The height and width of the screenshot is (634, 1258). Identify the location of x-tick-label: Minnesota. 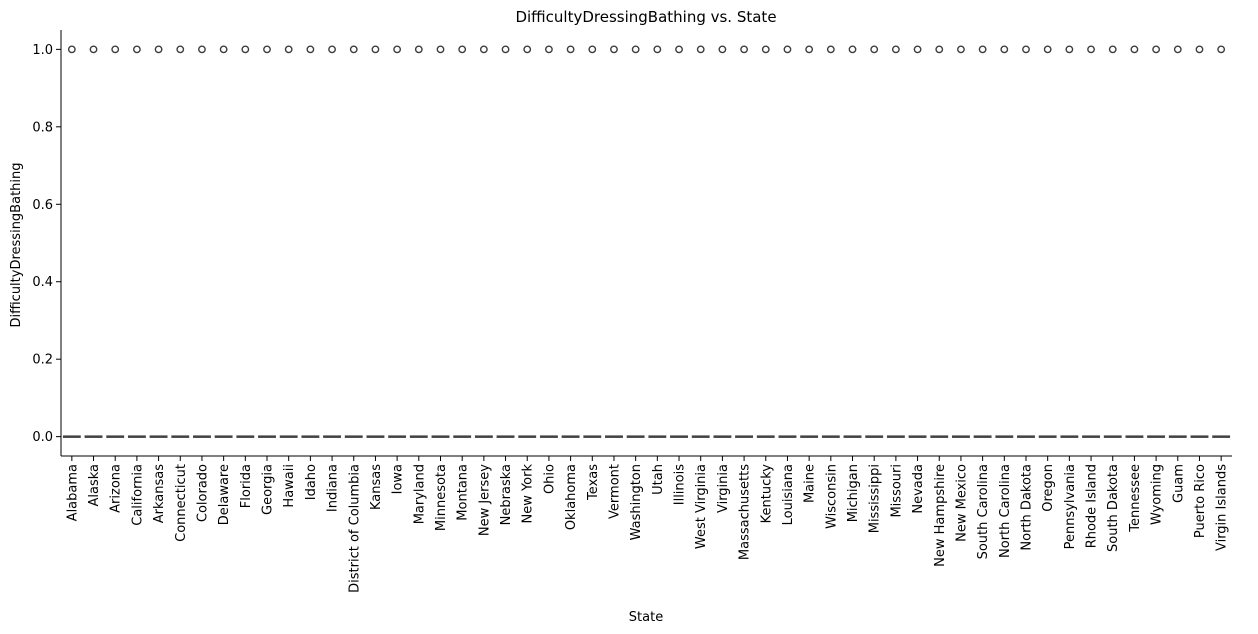
(441, 497).